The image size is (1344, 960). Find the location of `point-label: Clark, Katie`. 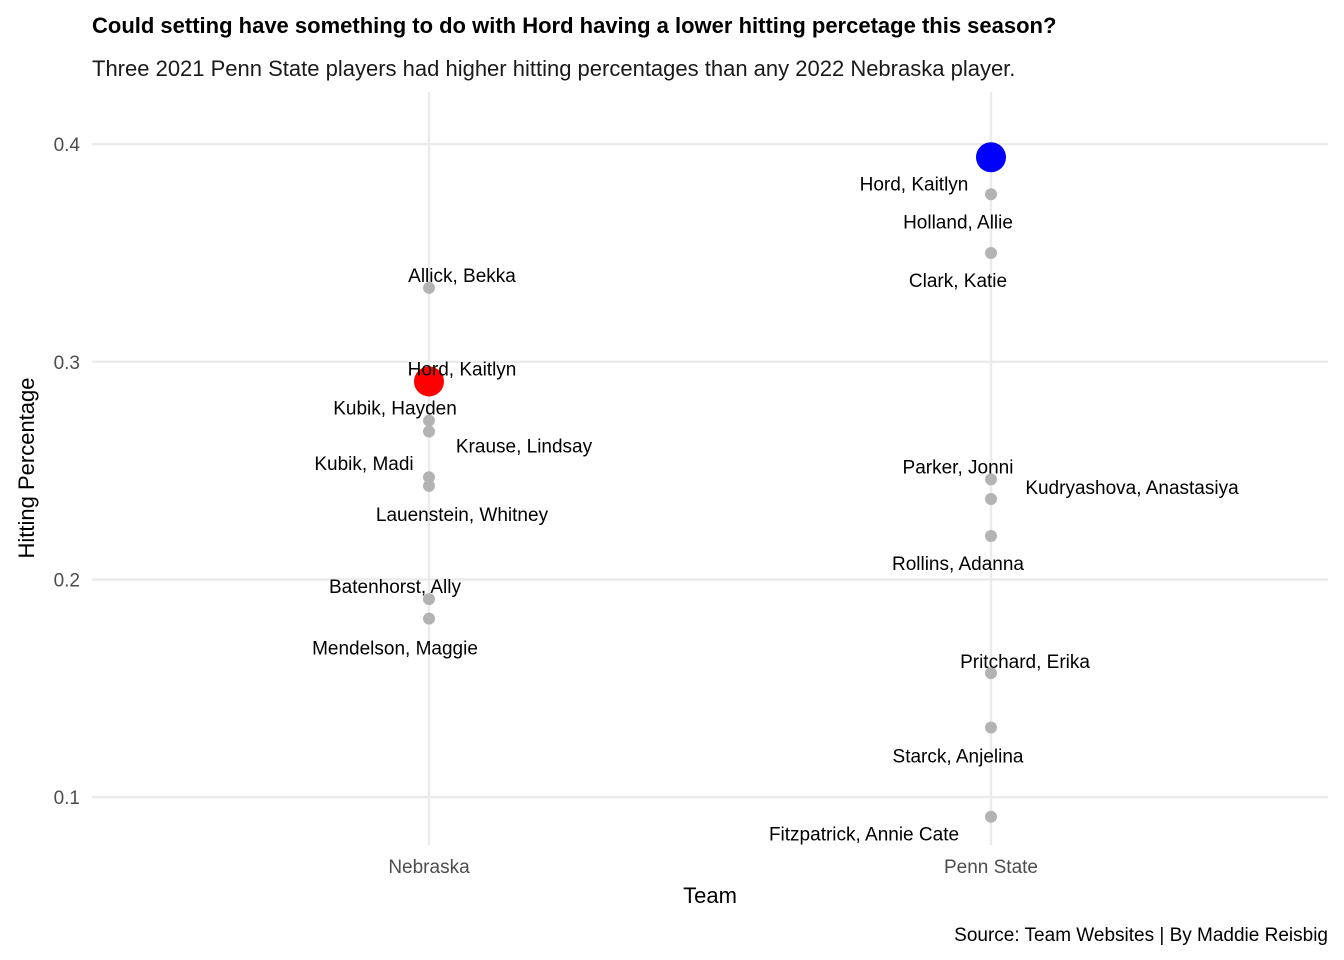

point-label: Clark, Katie is located at coordinates (958, 281).